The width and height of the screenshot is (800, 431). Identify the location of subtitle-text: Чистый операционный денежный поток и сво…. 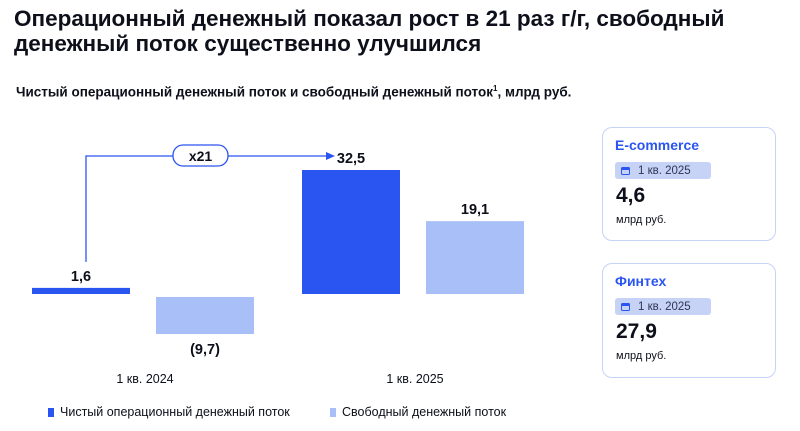
(254, 92).